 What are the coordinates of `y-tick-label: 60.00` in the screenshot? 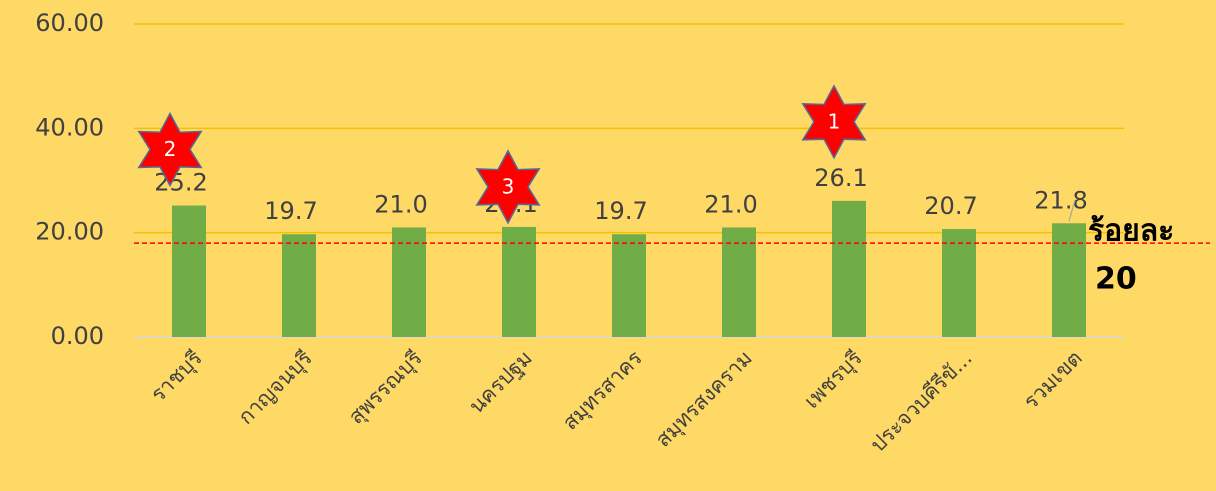 It's located at (69, 23).